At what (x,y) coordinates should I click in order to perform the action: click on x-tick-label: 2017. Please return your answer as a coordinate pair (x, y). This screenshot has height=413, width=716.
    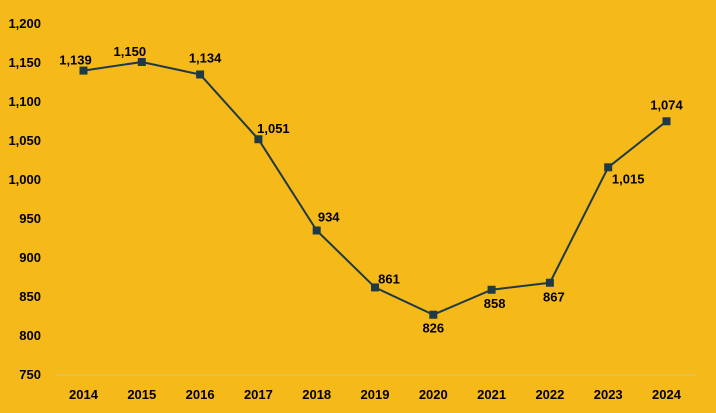
    Looking at the image, I should click on (258, 394).